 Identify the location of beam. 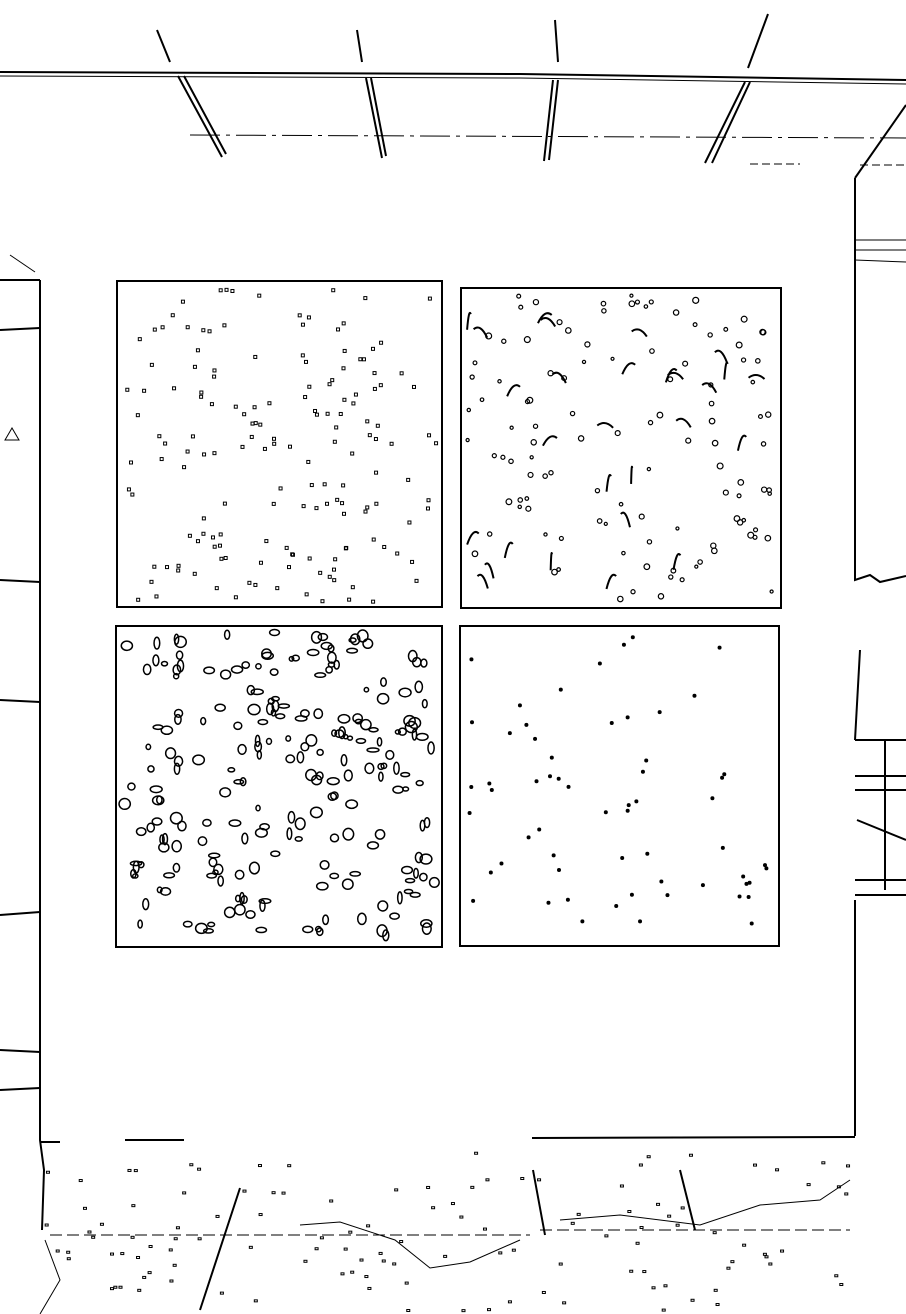
(551, 120).